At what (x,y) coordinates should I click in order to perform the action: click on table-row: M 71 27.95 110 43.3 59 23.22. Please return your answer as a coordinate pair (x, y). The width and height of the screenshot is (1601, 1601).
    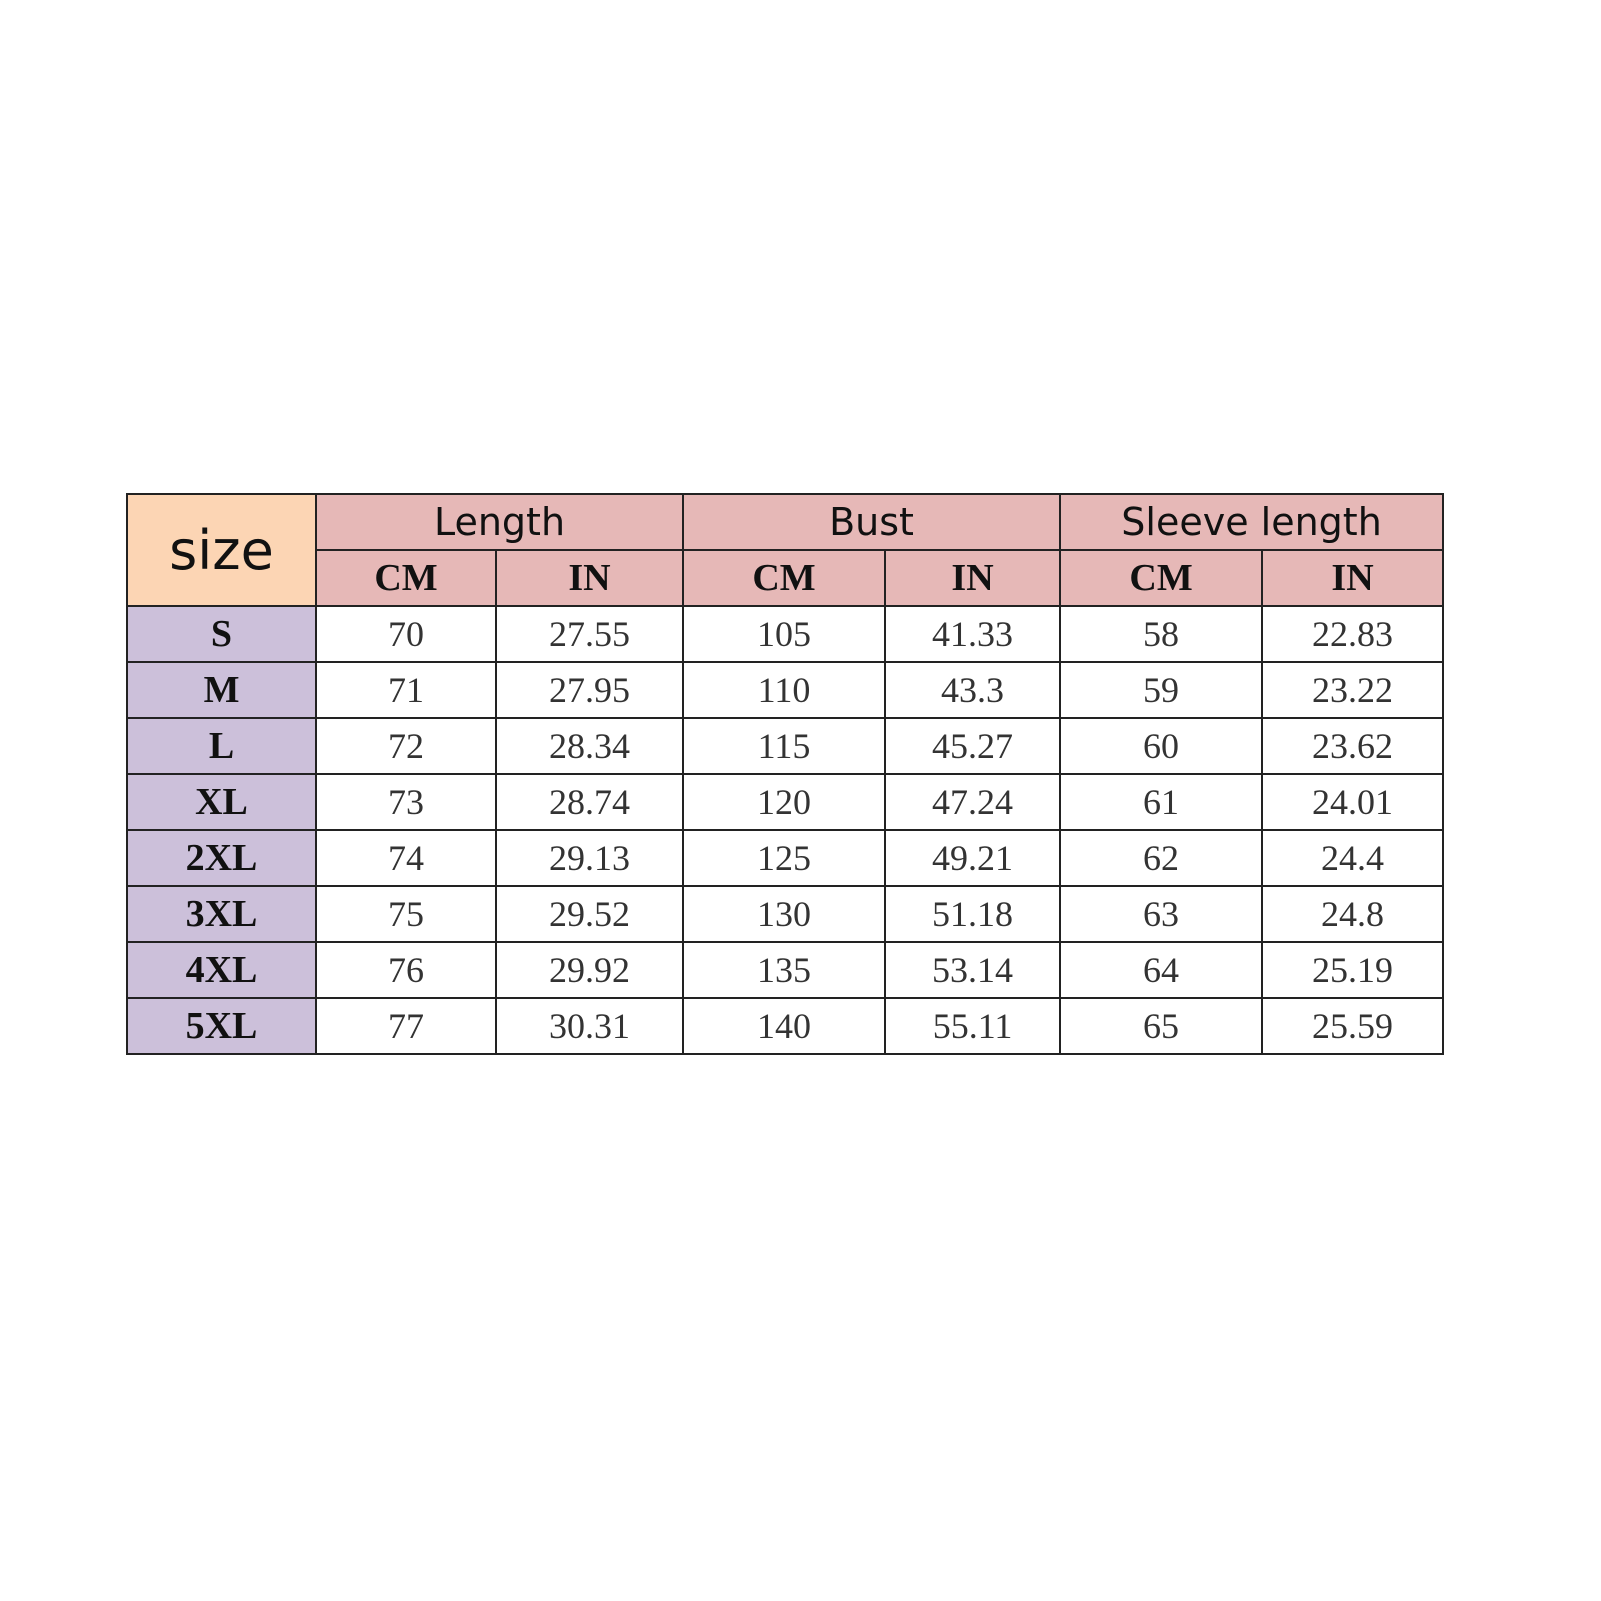
    Looking at the image, I should click on (785, 690).